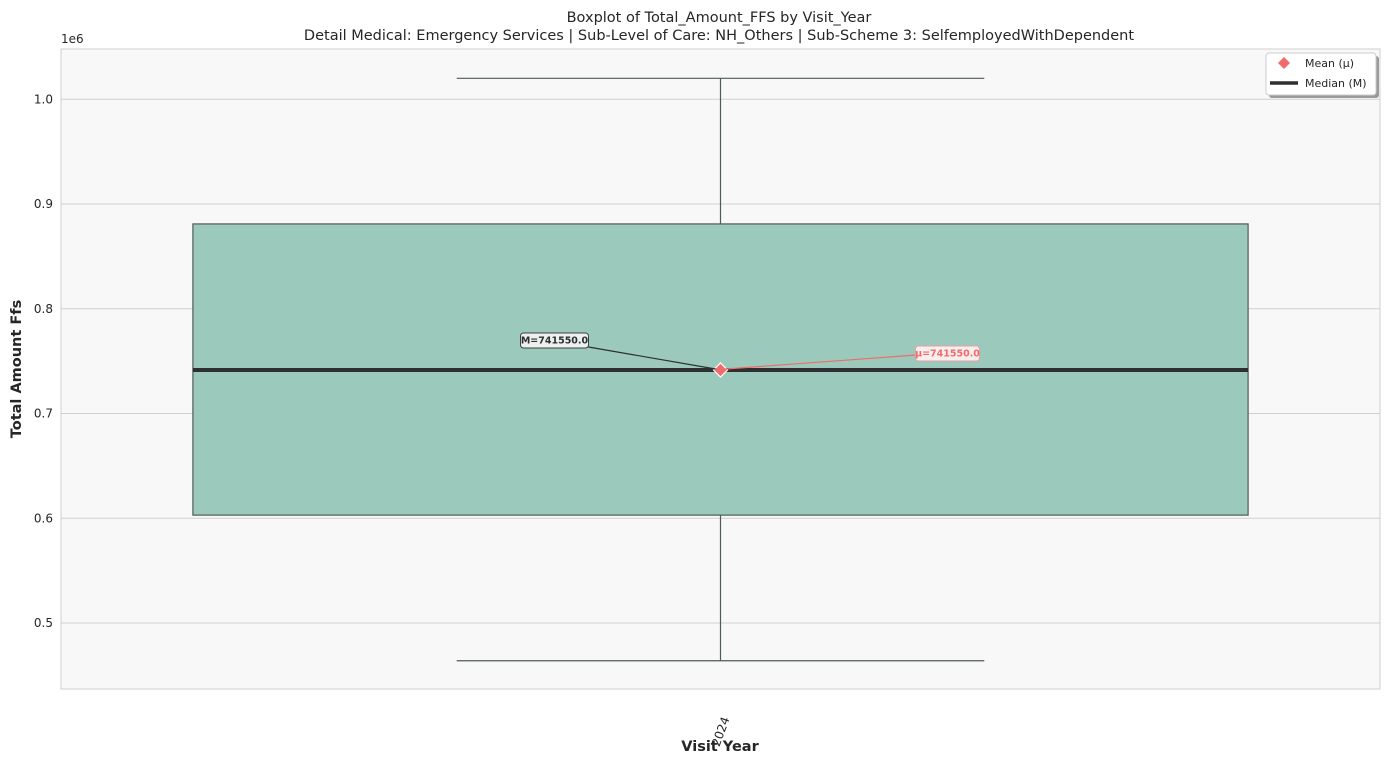 The height and width of the screenshot is (763, 1389). What do you see at coordinates (1336, 83) in the screenshot?
I see `legend-median-label: Median (M)` at bounding box center [1336, 83].